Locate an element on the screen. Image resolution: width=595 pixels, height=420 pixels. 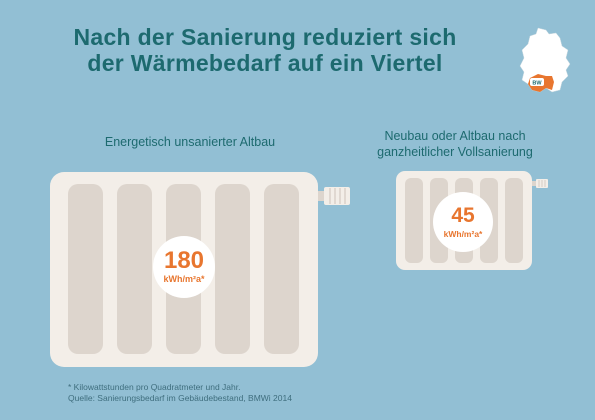
germany-map-icon: BW is located at coordinates (545, 60).